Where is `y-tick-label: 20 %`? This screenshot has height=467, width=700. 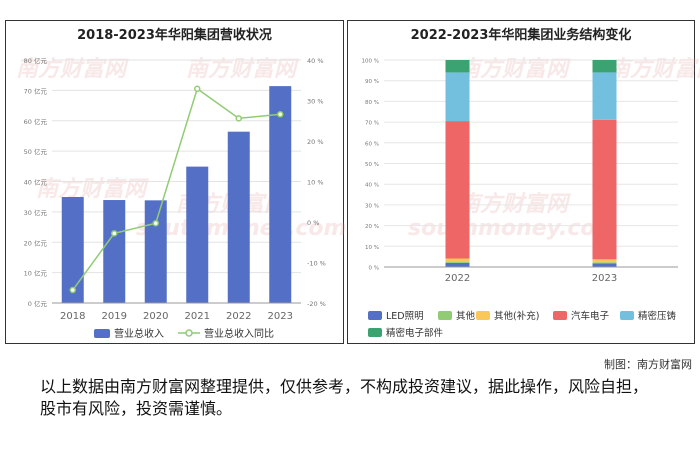 y-tick-label: 20 % is located at coordinates (372, 227).